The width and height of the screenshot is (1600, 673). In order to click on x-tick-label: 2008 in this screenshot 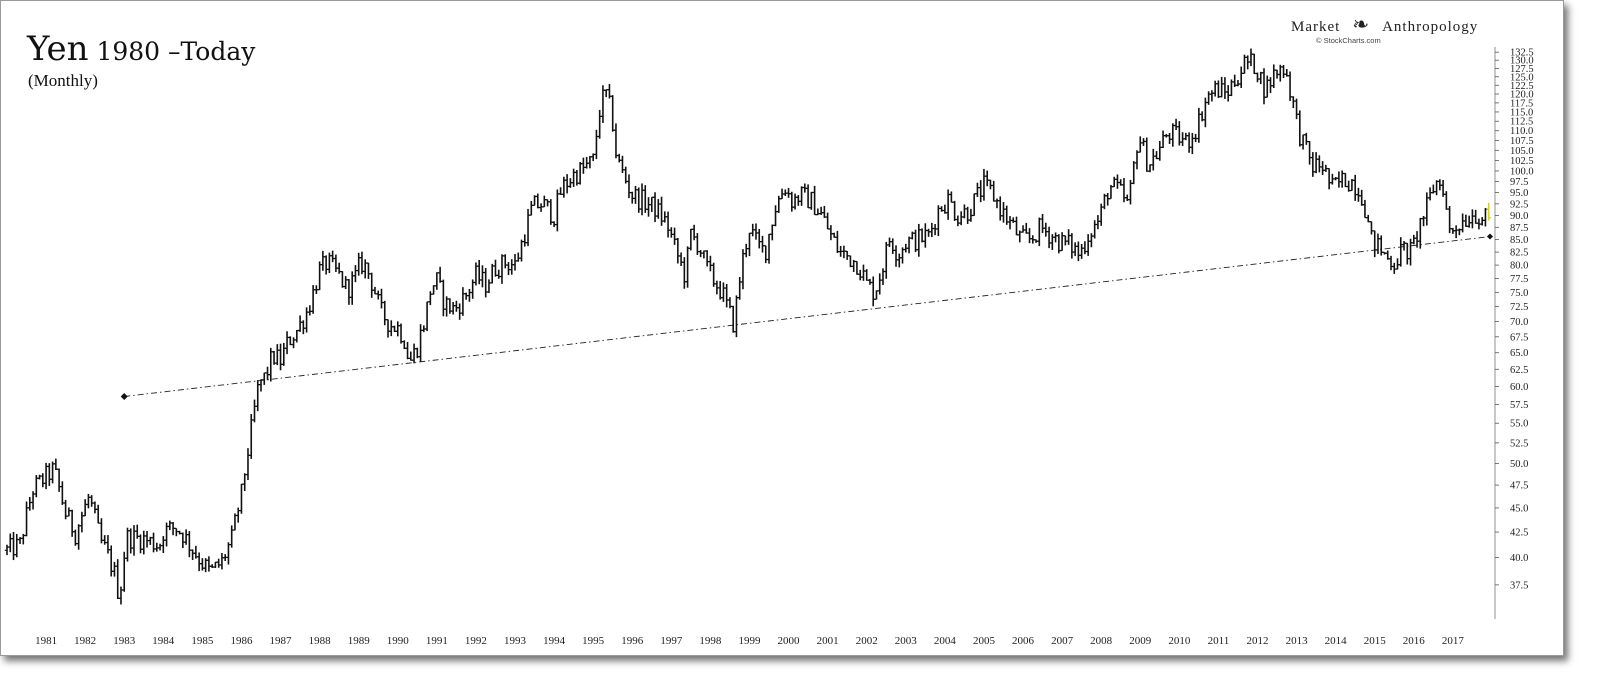, I will do `click(1101, 641)`.